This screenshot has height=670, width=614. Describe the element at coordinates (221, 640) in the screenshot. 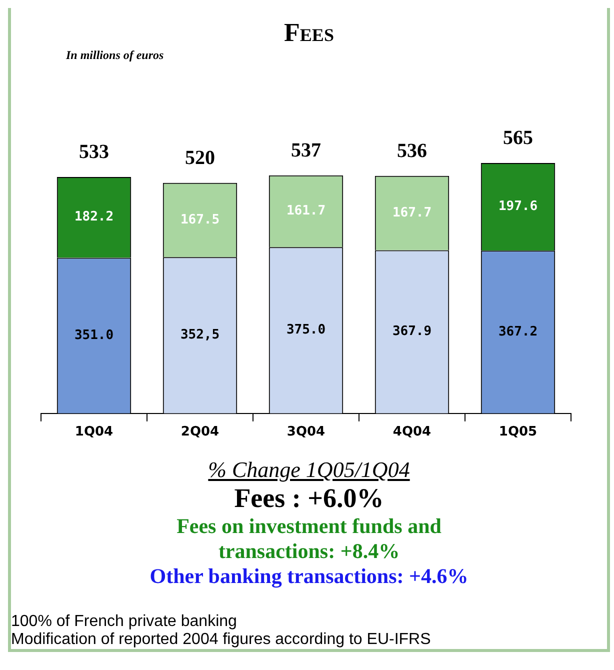

I see `text: Modification of reported 2004 figures according to EU-IFRS` at that location.